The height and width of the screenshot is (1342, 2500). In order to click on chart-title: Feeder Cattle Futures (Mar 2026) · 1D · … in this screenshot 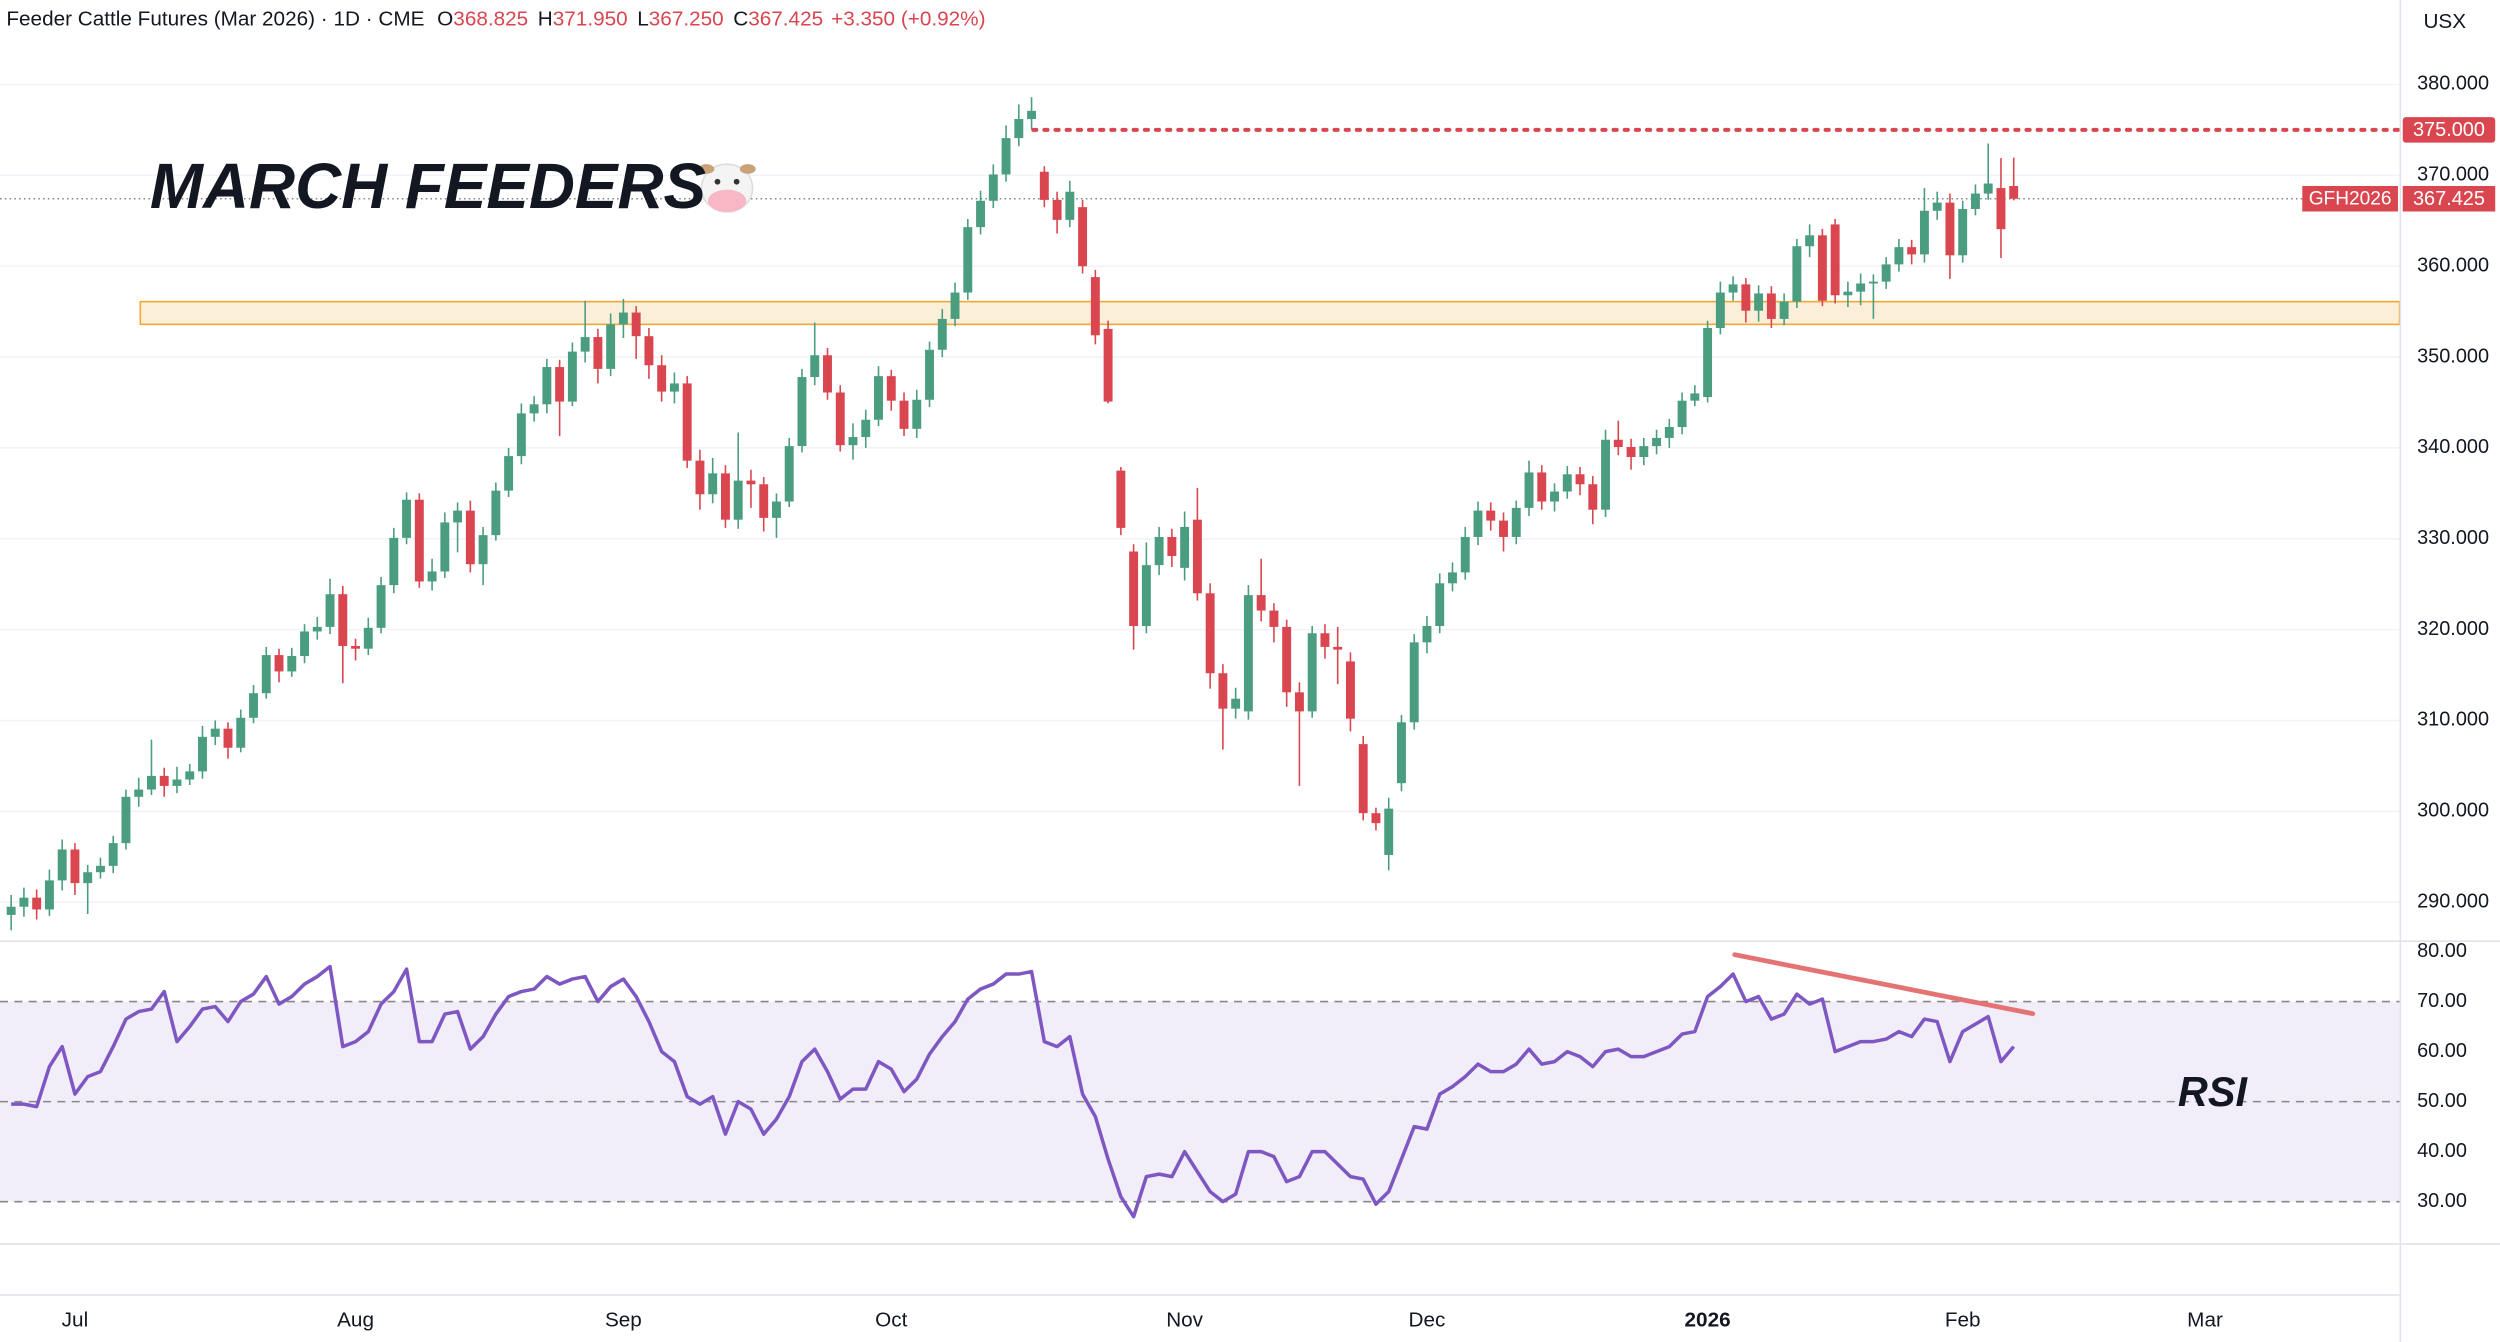, I will do `click(215, 19)`.